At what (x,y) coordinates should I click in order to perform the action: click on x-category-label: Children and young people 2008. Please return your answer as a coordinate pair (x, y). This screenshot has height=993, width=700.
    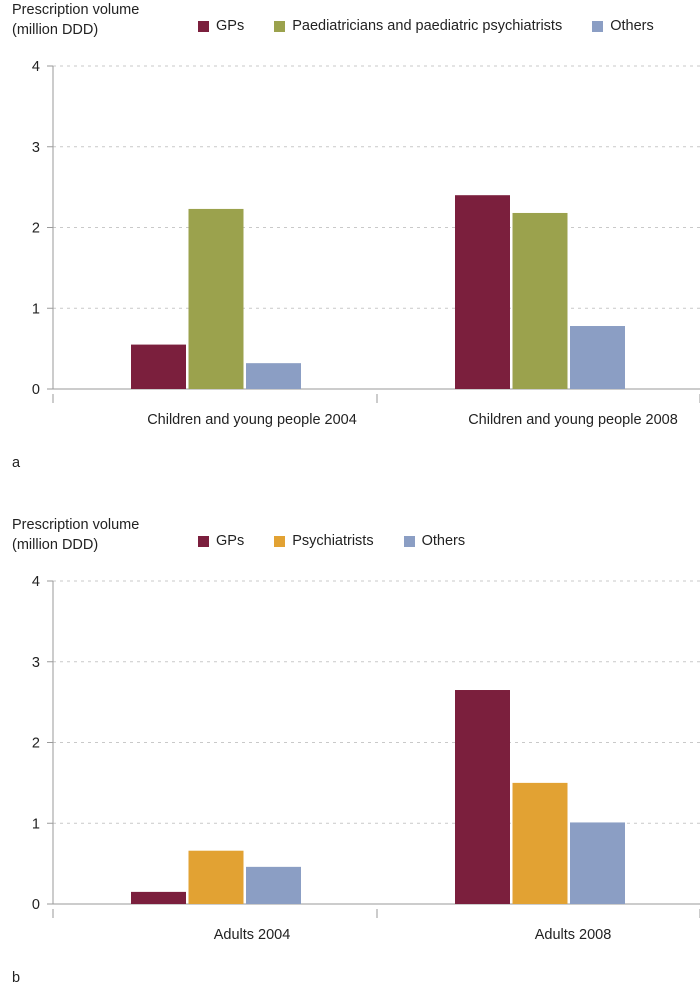
    Looking at the image, I should click on (573, 420).